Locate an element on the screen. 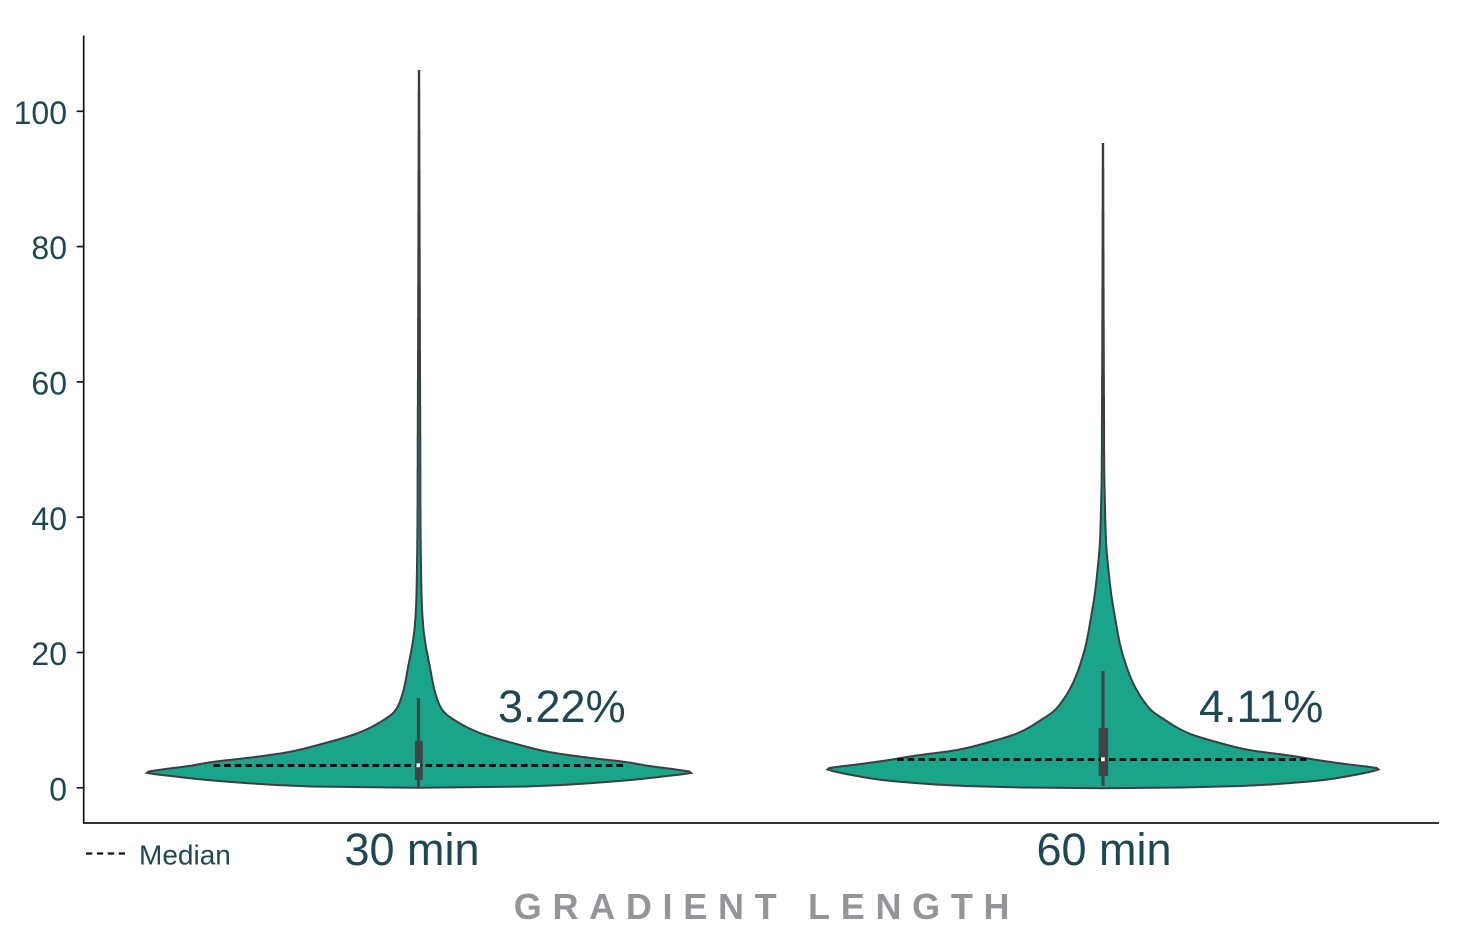  svg-text: 60 is located at coordinates (49, 384).